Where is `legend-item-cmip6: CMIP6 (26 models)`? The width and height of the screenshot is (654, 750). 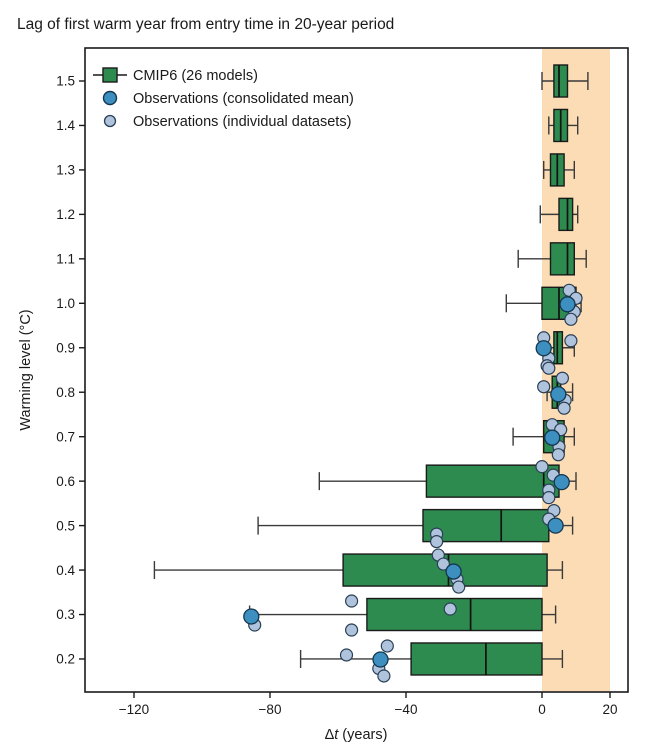
legend-item-cmip6: CMIP6 (26 models) is located at coordinates (175, 75).